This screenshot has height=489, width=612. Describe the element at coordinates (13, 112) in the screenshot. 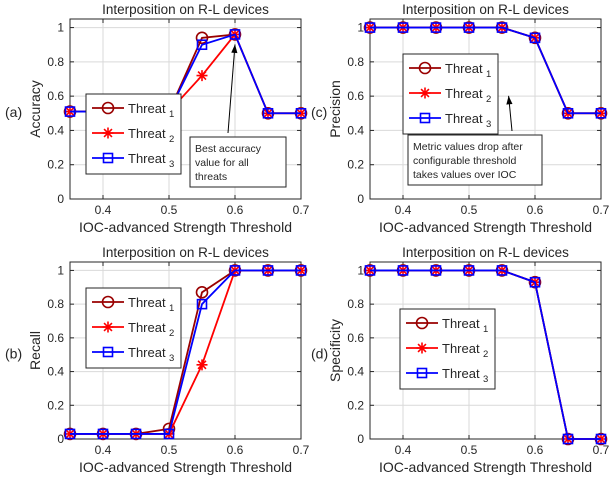

I see `panel-label: (a)` at that location.